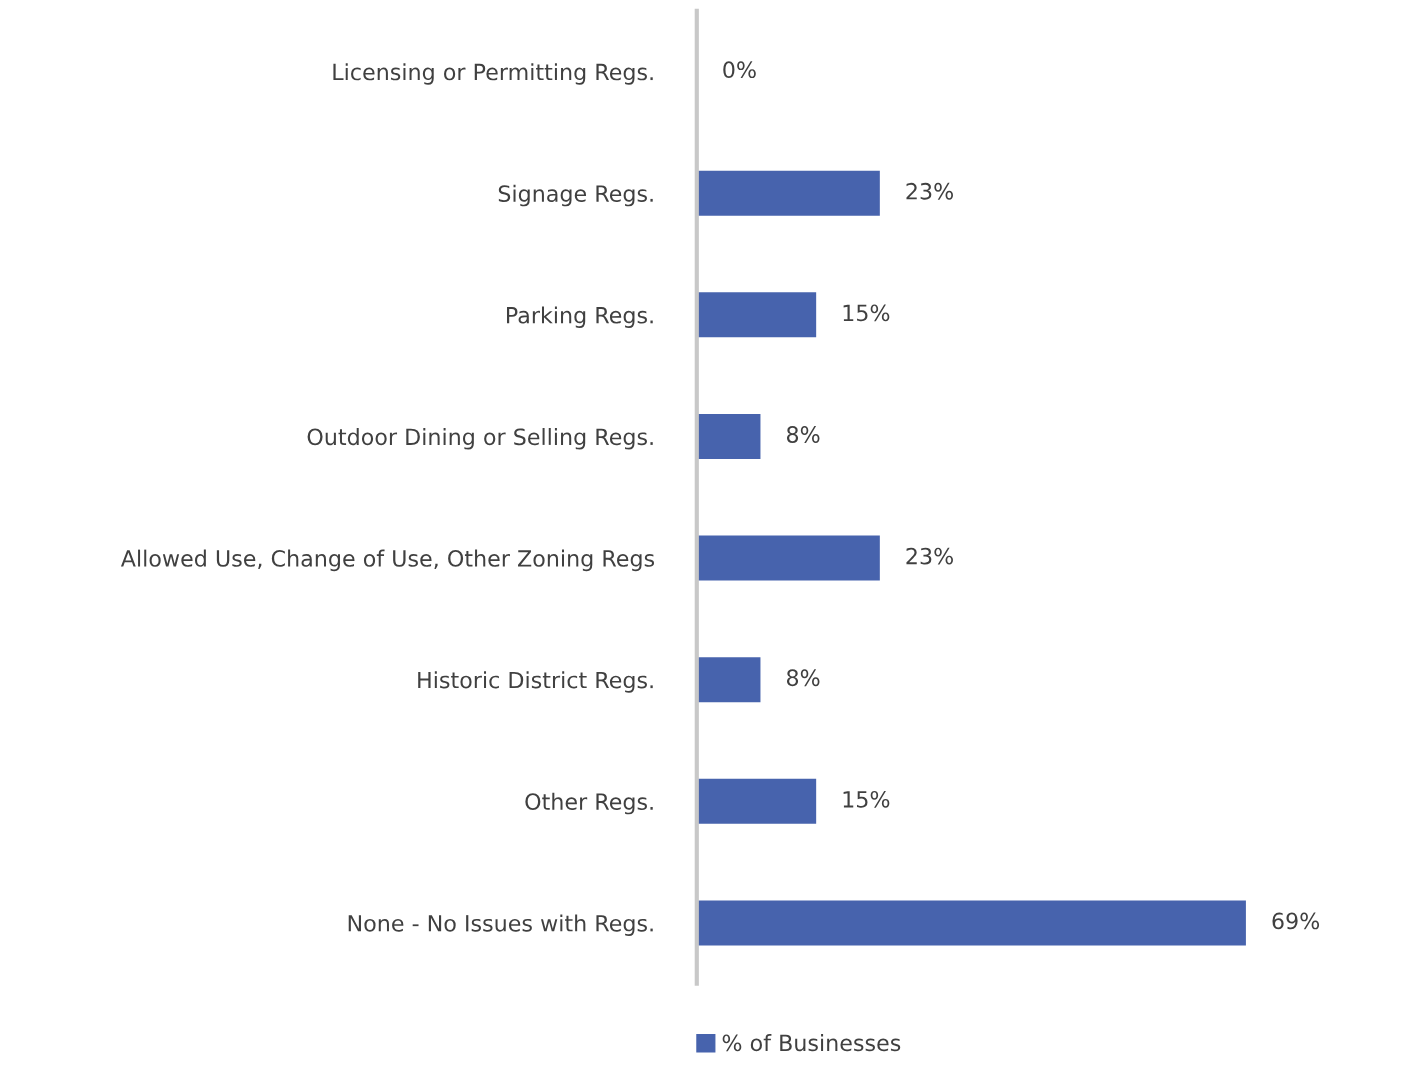  What do you see at coordinates (1296, 921) in the screenshot?
I see `data-label: 69%` at bounding box center [1296, 921].